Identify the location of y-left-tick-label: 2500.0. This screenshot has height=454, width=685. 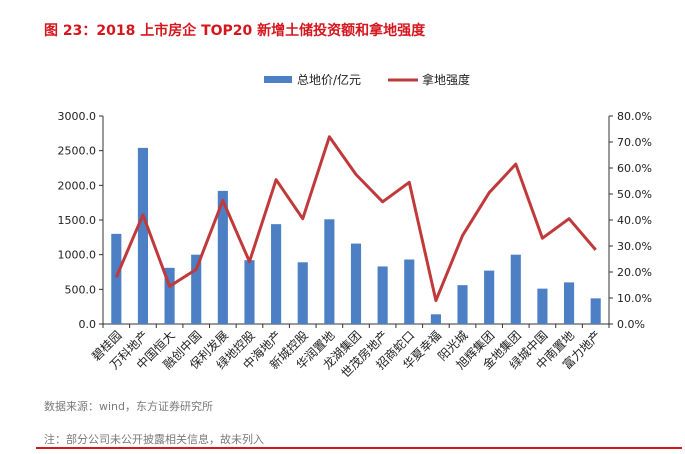
(77, 151).